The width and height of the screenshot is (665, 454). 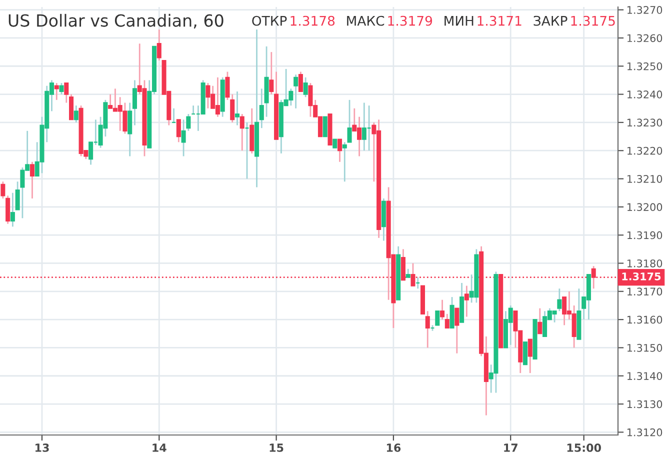 What do you see at coordinates (410, 21) in the screenshot?
I see `annotation: 1.3179` at bounding box center [410, 21].